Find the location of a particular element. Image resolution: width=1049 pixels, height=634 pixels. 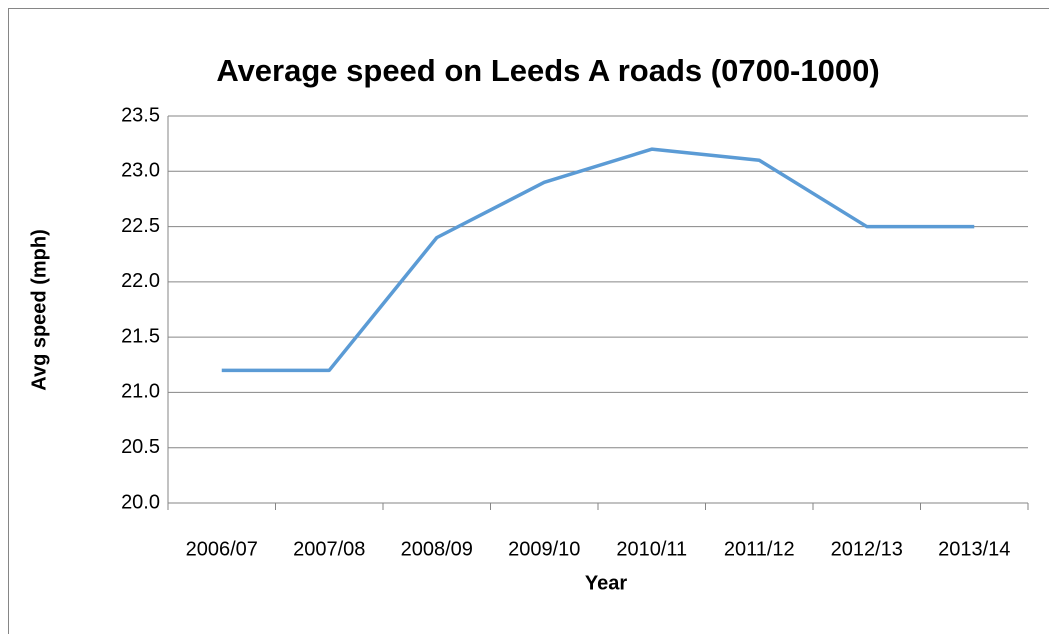

x-tick-label: 2013/14 is located at coordinates (974, 549).